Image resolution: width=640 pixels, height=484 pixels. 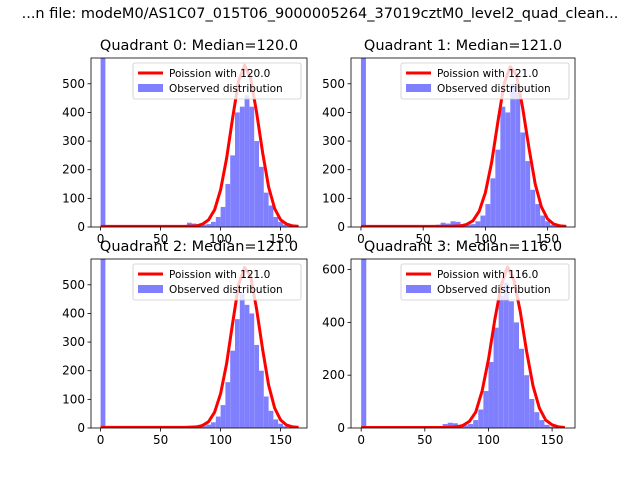 What do you see at coordinates (217, 282) in the screenshot?
I see `quadrant-2-legend: Poission with 121.0 Observed distribution` at bounding box center [217, 282].